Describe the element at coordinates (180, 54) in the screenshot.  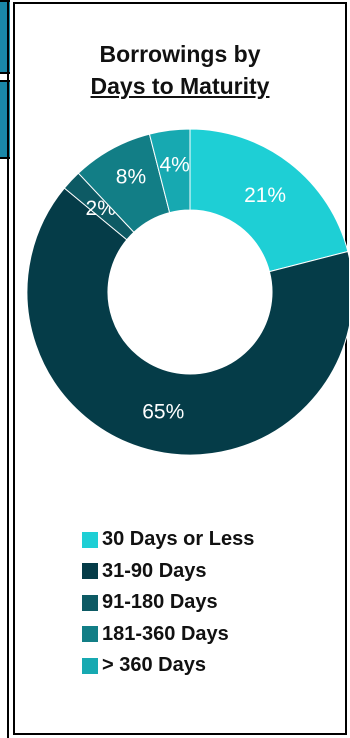
I see `chart-title-line1: Borrowings by` at that location.